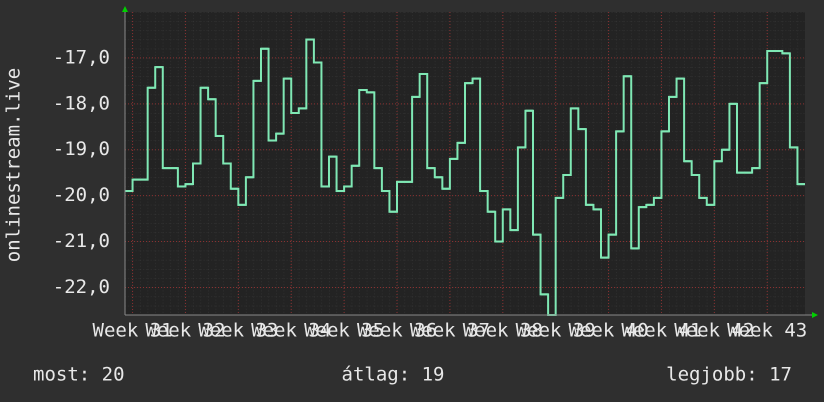 This screenshot has height=402, width=824. I want to click on x-tick-label: Week 43, so click(767, 331).